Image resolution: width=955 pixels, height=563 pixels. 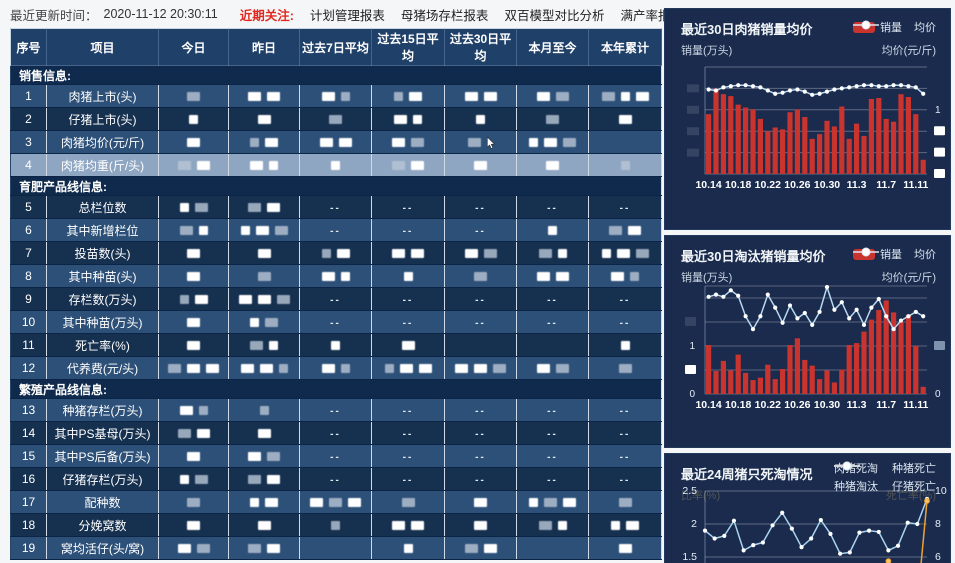 What do you see at coordinates (701, 496) in the screenshot?
I see `y-axis-unit-left: 比率(%)` at bounding box center [701, 496].